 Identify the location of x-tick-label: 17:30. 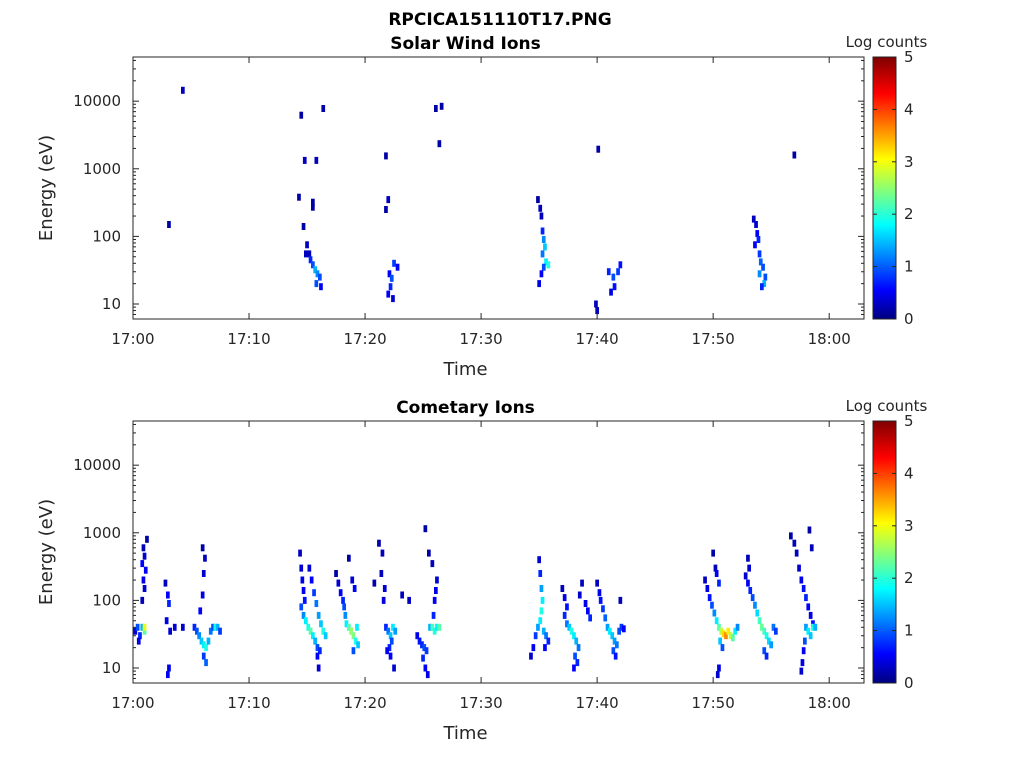
(480, 703).